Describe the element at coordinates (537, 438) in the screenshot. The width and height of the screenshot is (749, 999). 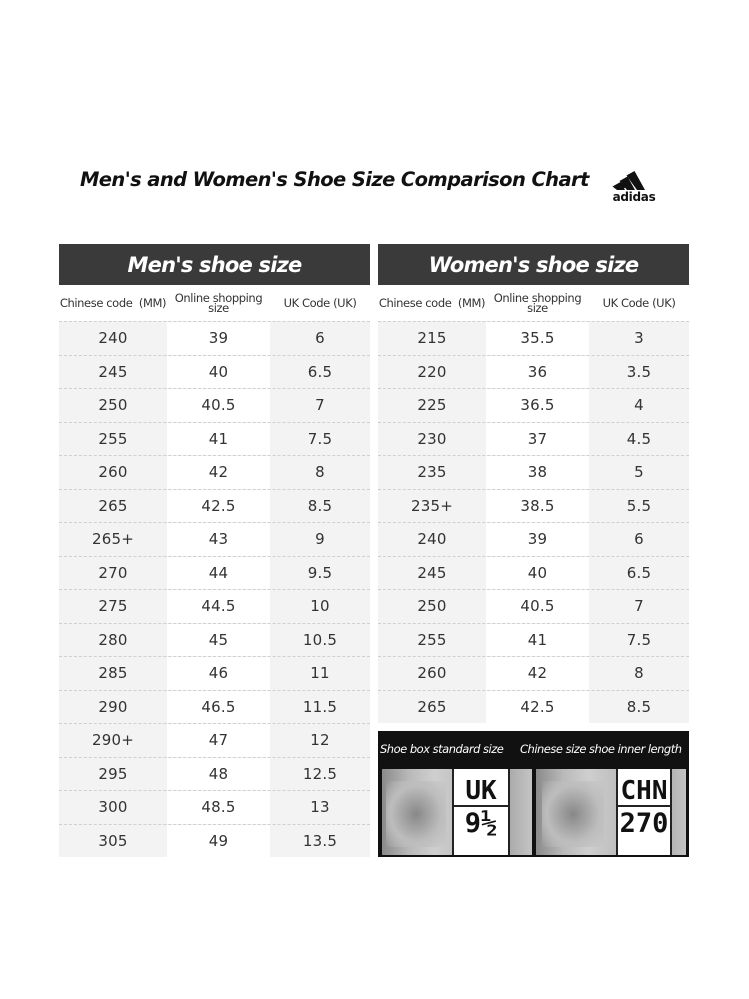
I see `cell-online-size: 37` at that location.